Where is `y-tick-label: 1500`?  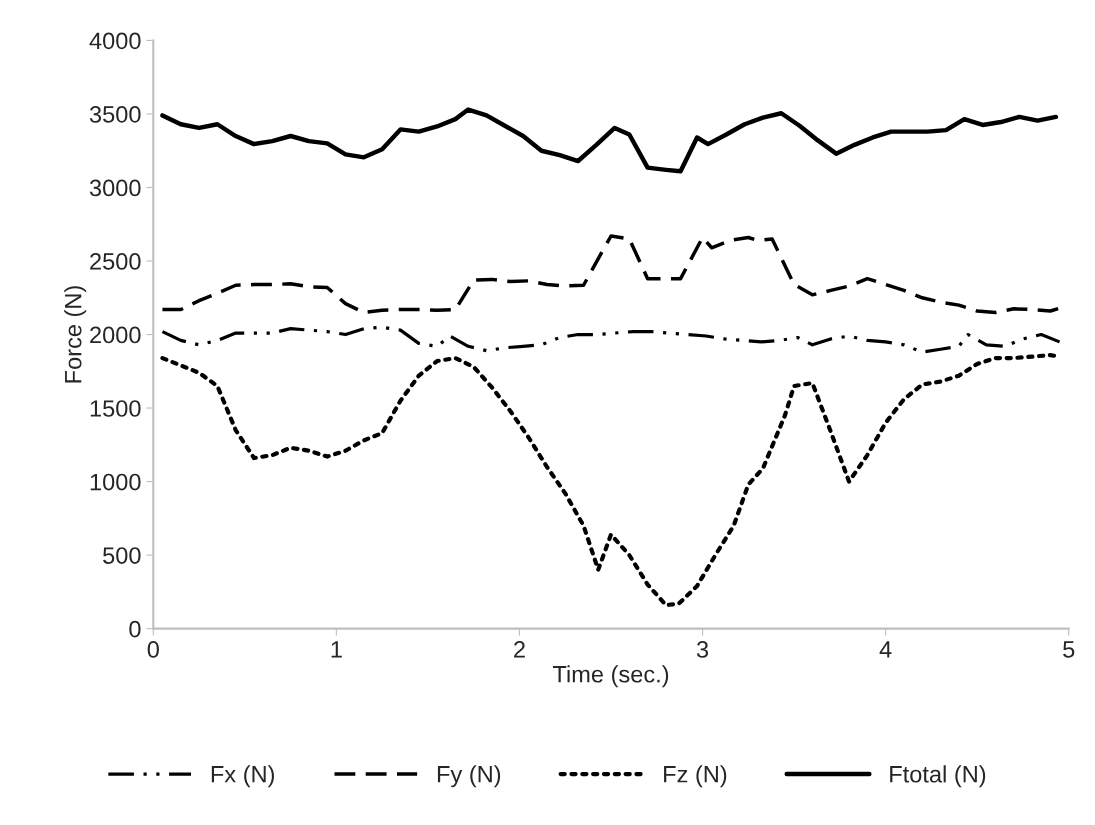 y-tick-label: 1500 is located at coordinates (115, 408).